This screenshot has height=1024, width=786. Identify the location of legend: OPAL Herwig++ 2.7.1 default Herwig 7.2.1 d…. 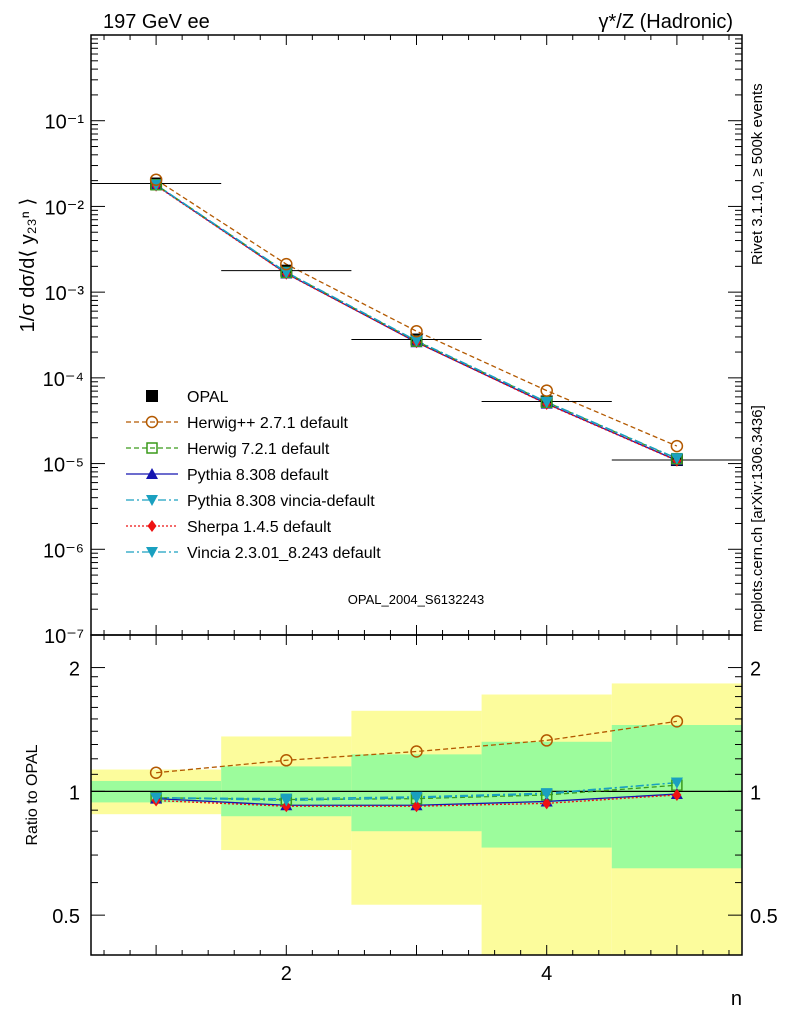
(253, 475).